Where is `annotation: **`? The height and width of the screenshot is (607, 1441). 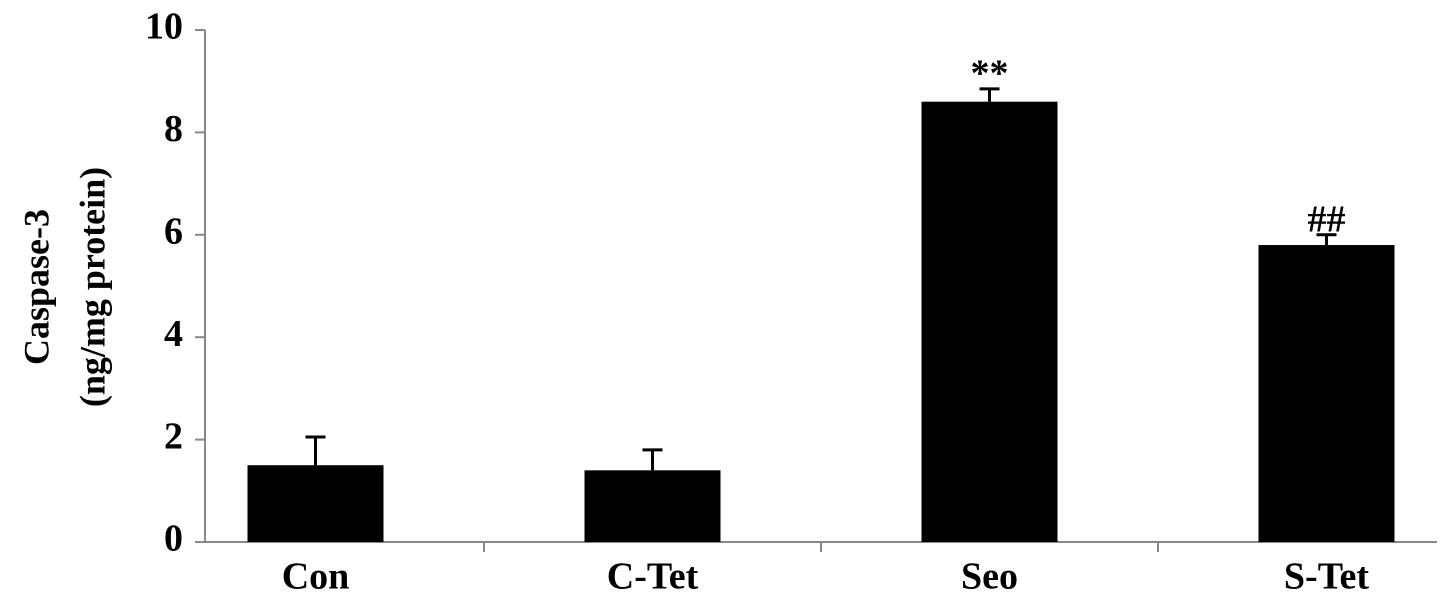
annotation: ** is located at coordinates (990, 74).